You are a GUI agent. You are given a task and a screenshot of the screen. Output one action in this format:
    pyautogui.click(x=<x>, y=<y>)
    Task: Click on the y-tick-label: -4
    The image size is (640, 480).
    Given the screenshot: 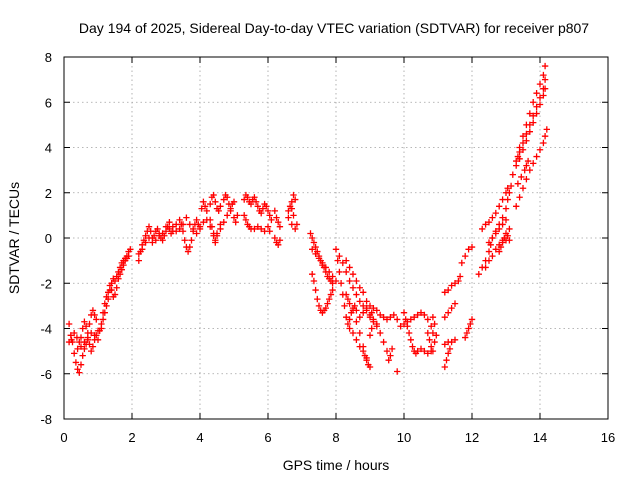 What is the action you would take?
    pyautogui.click(x=46, y=329)
    